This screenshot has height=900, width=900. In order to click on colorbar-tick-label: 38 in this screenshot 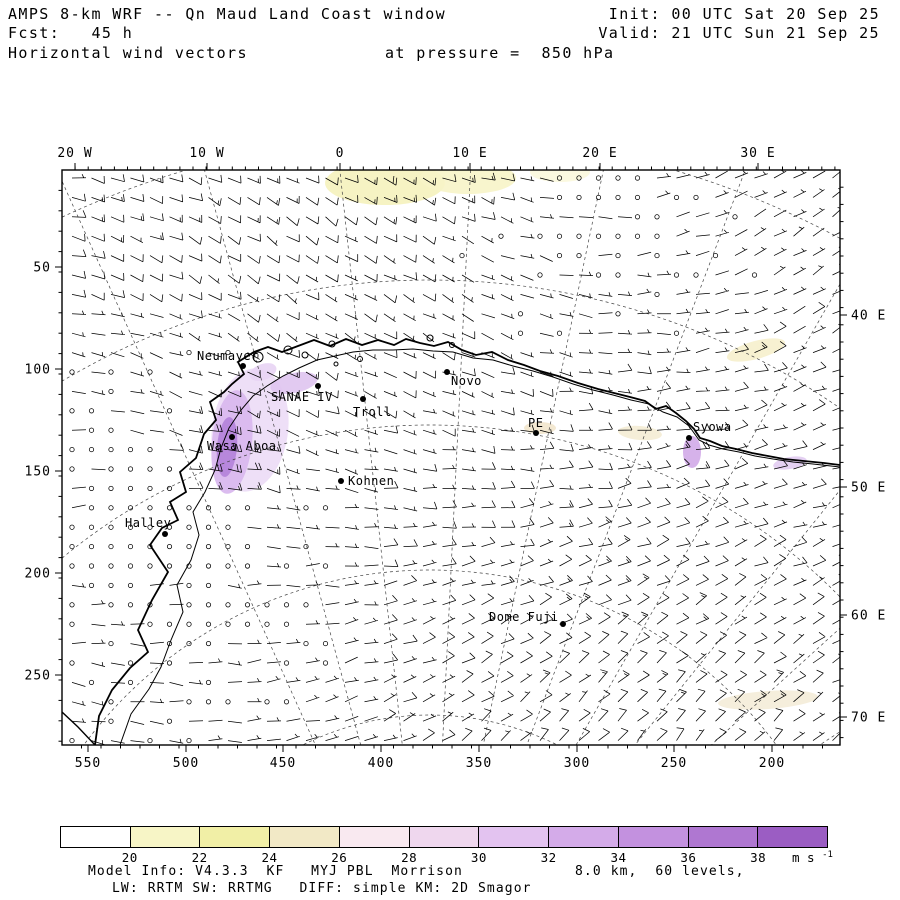, I will do `click(758, 857)`.